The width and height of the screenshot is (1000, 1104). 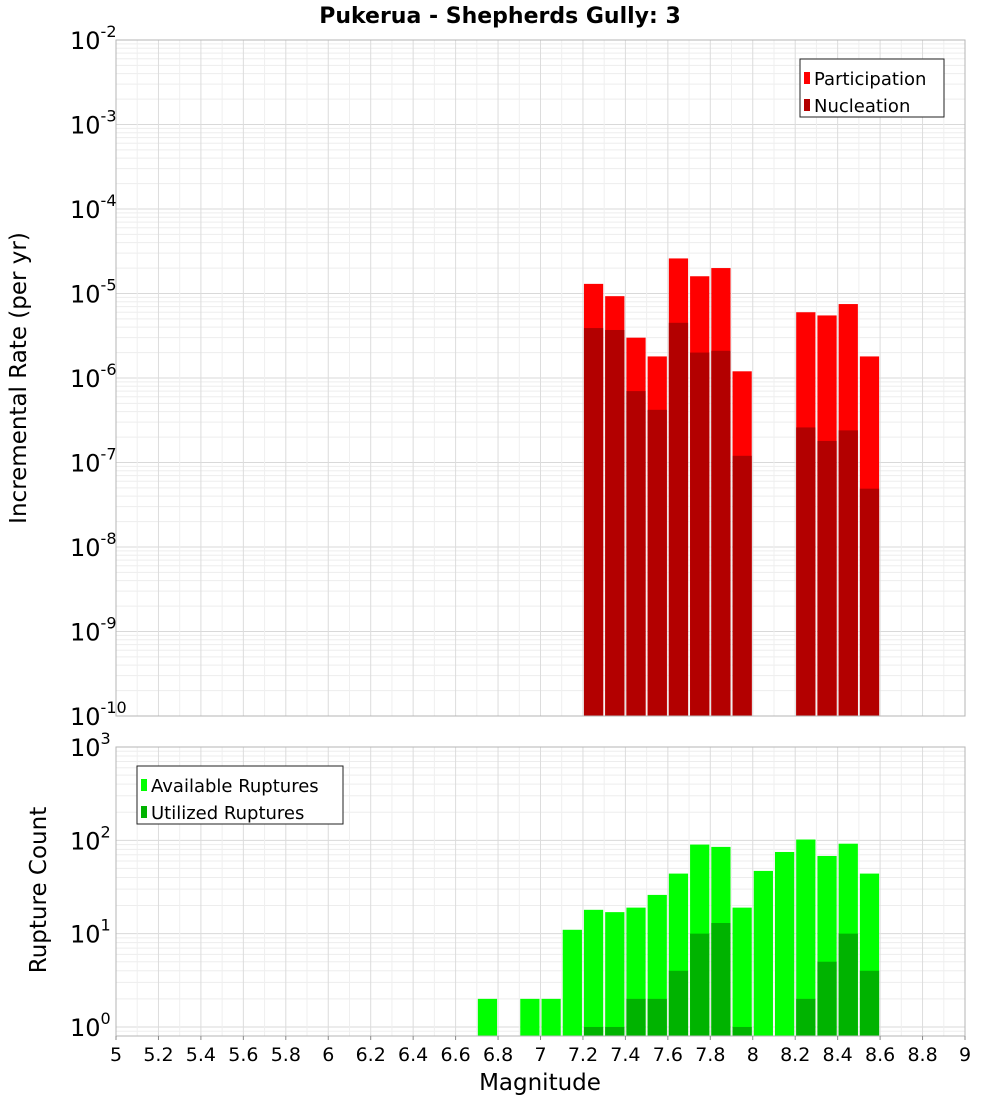 What do you see at coordinates (862, 106) in the screenshot?
I see `top-legend-label: Nucleation` at bounding box center [862, 106].